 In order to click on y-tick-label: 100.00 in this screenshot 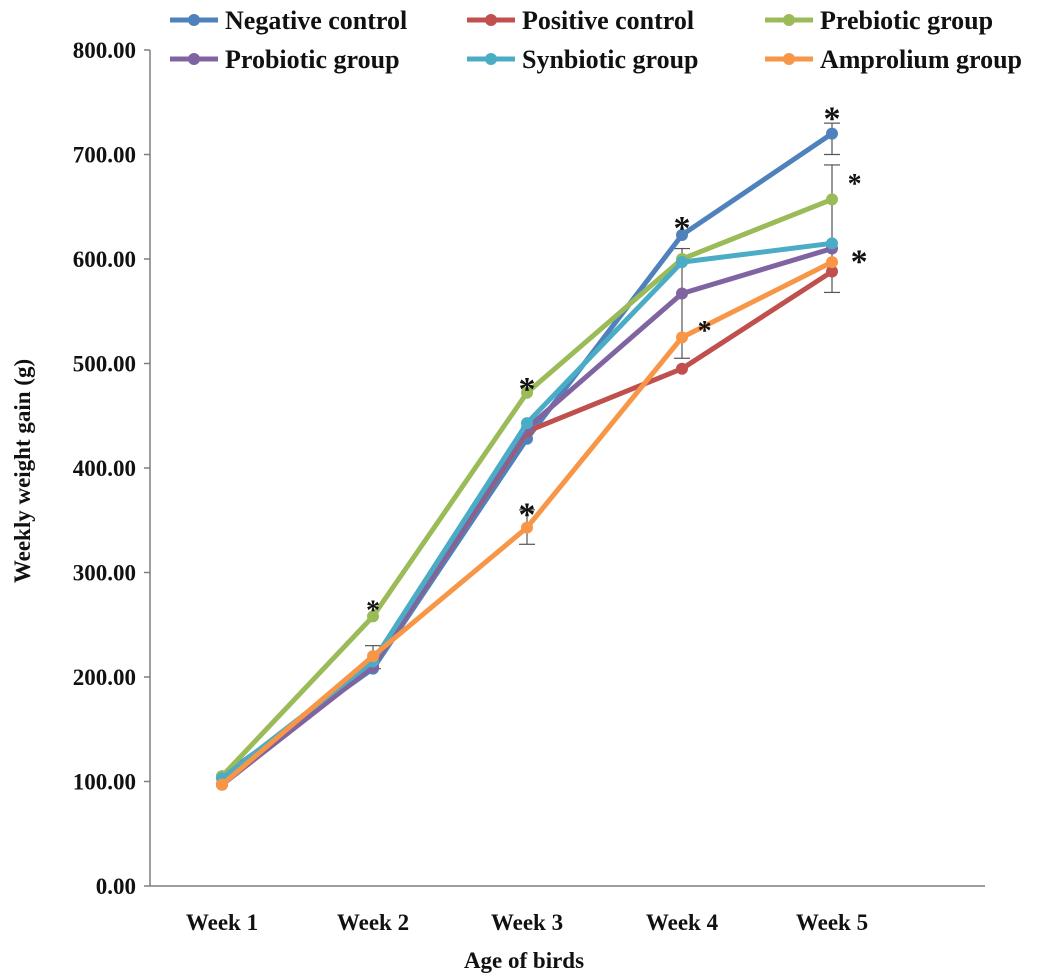, I will do `click(104, 782)`.